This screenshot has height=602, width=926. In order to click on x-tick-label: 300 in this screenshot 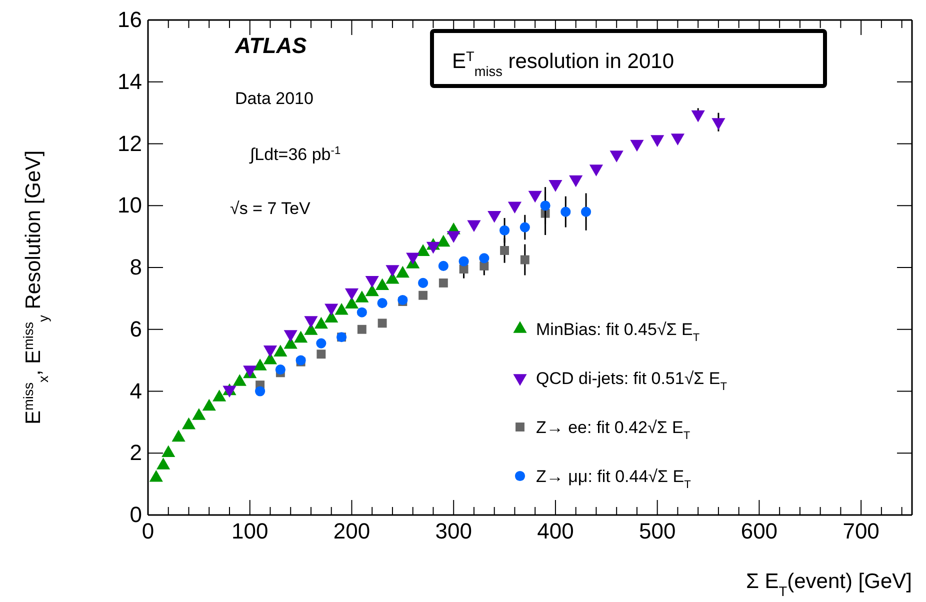, I will do `click(453, 531)`.